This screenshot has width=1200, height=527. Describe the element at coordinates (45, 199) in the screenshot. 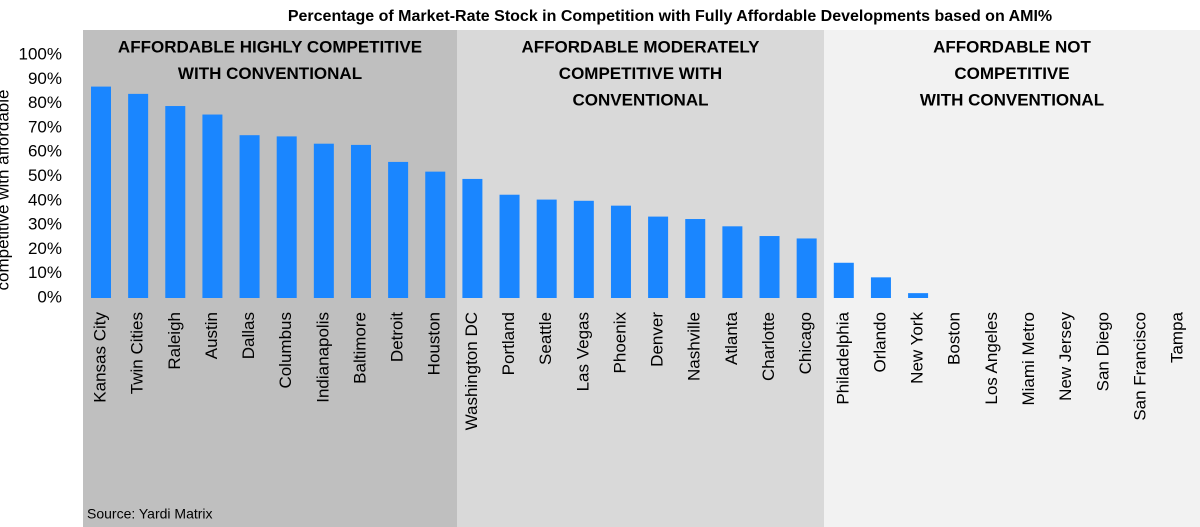

I see `y-tick-label: 40%` at that location.